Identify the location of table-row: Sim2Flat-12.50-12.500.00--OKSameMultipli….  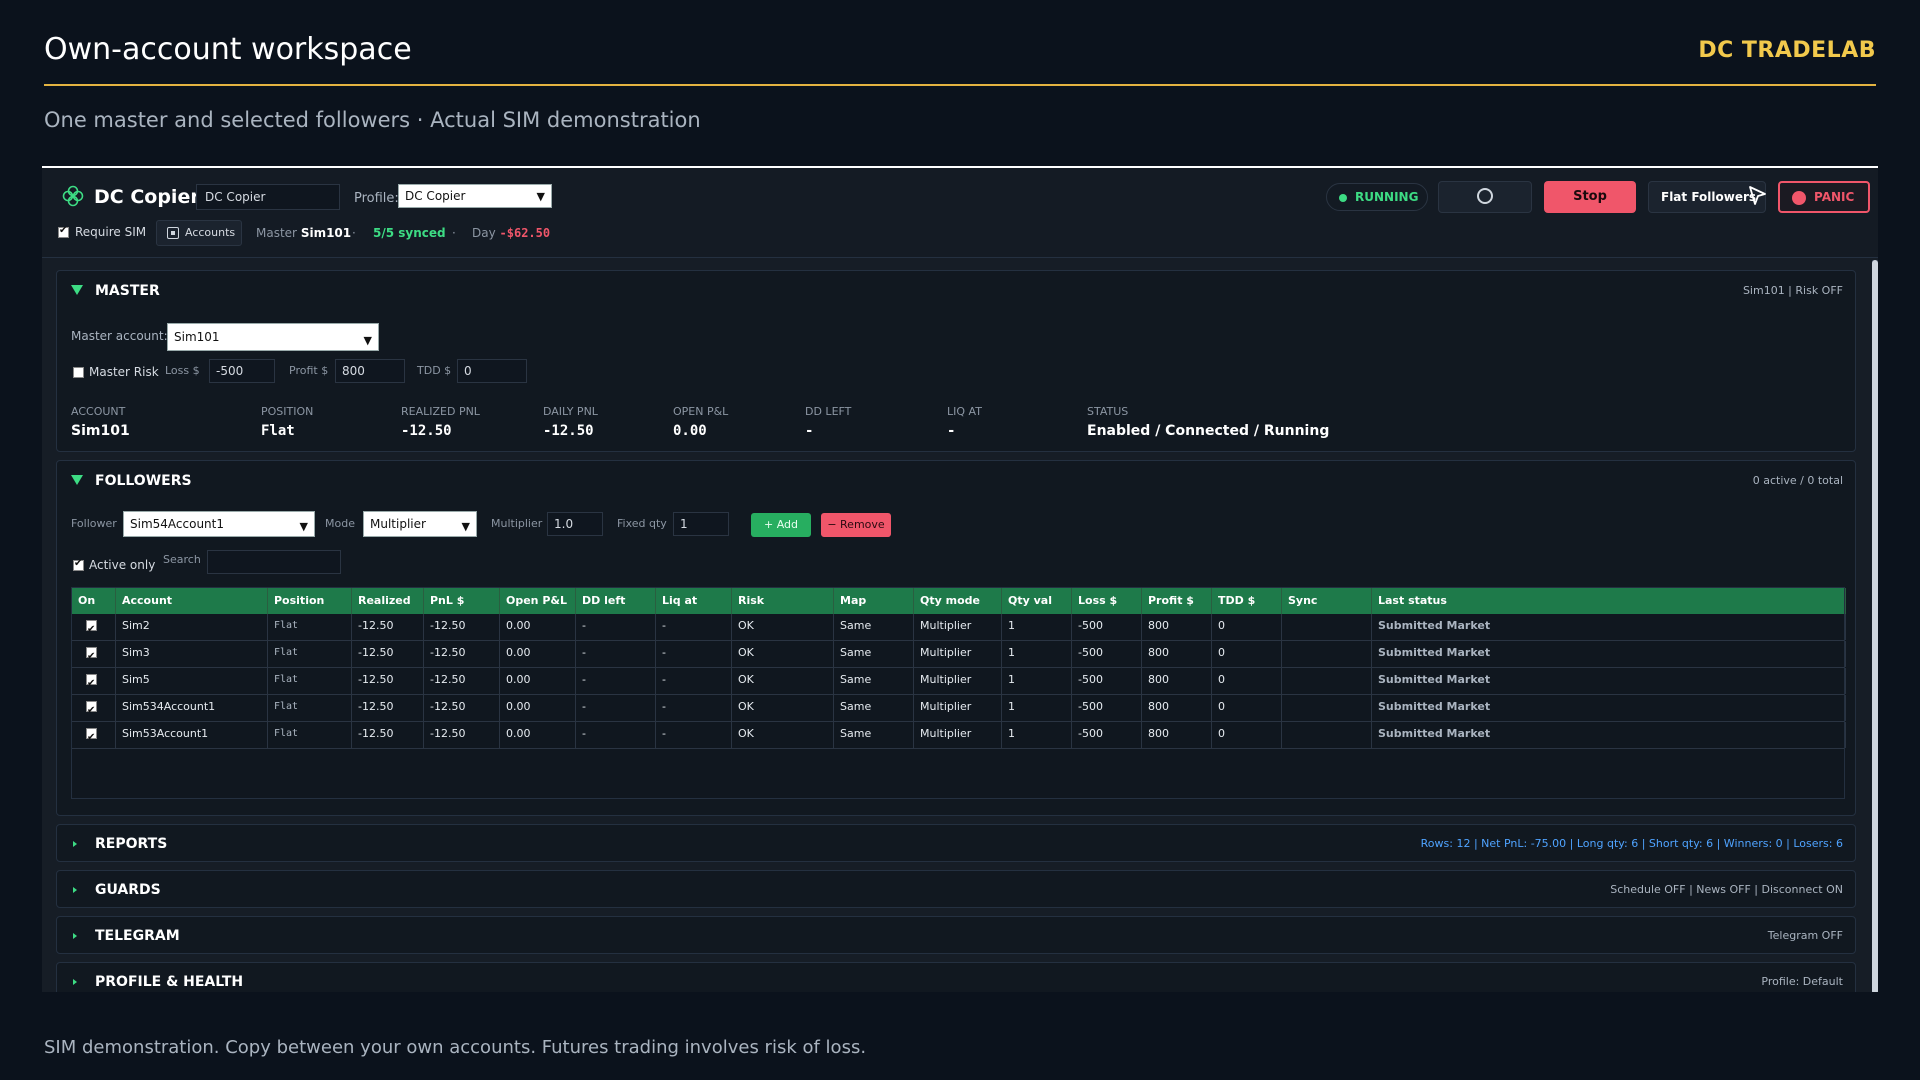
(959, 627).